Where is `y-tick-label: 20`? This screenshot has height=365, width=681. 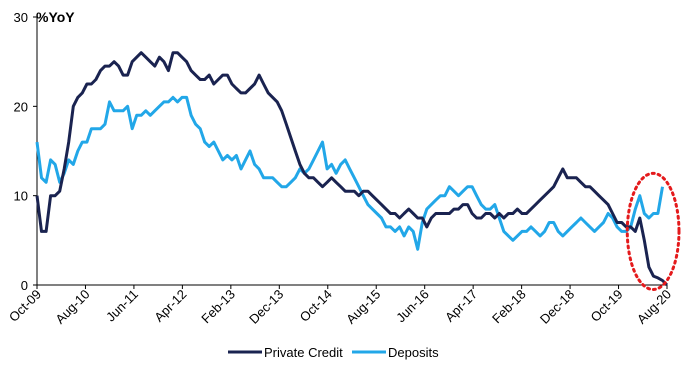
y-tick-label: 20 is located at coordinates (21, 106).